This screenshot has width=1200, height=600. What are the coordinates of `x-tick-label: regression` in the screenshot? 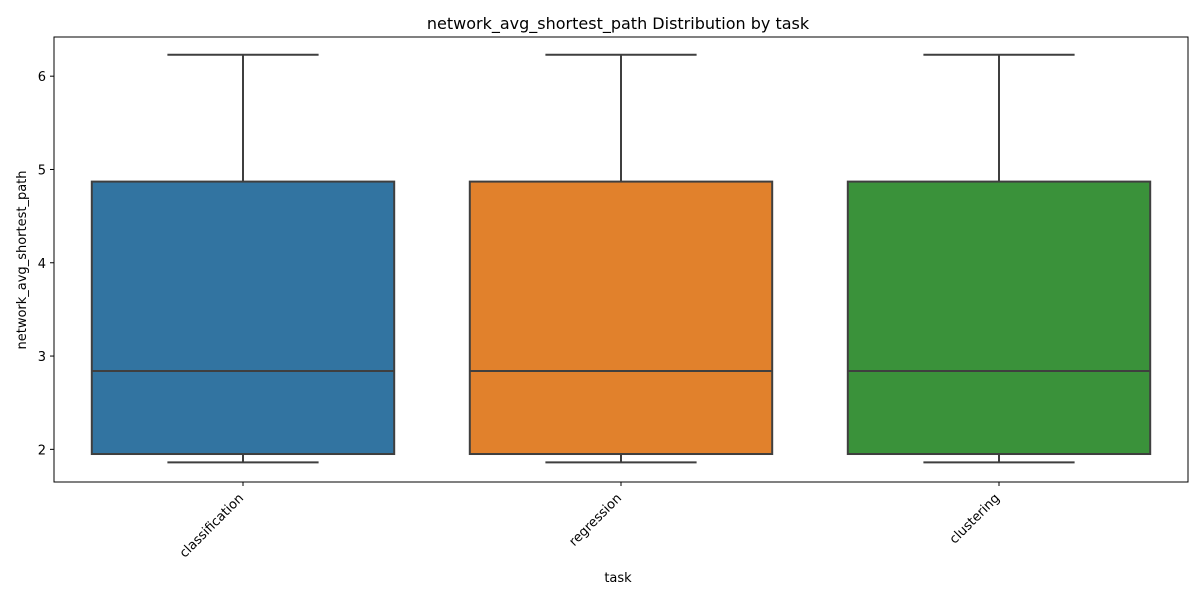 It's located at (596, 520).